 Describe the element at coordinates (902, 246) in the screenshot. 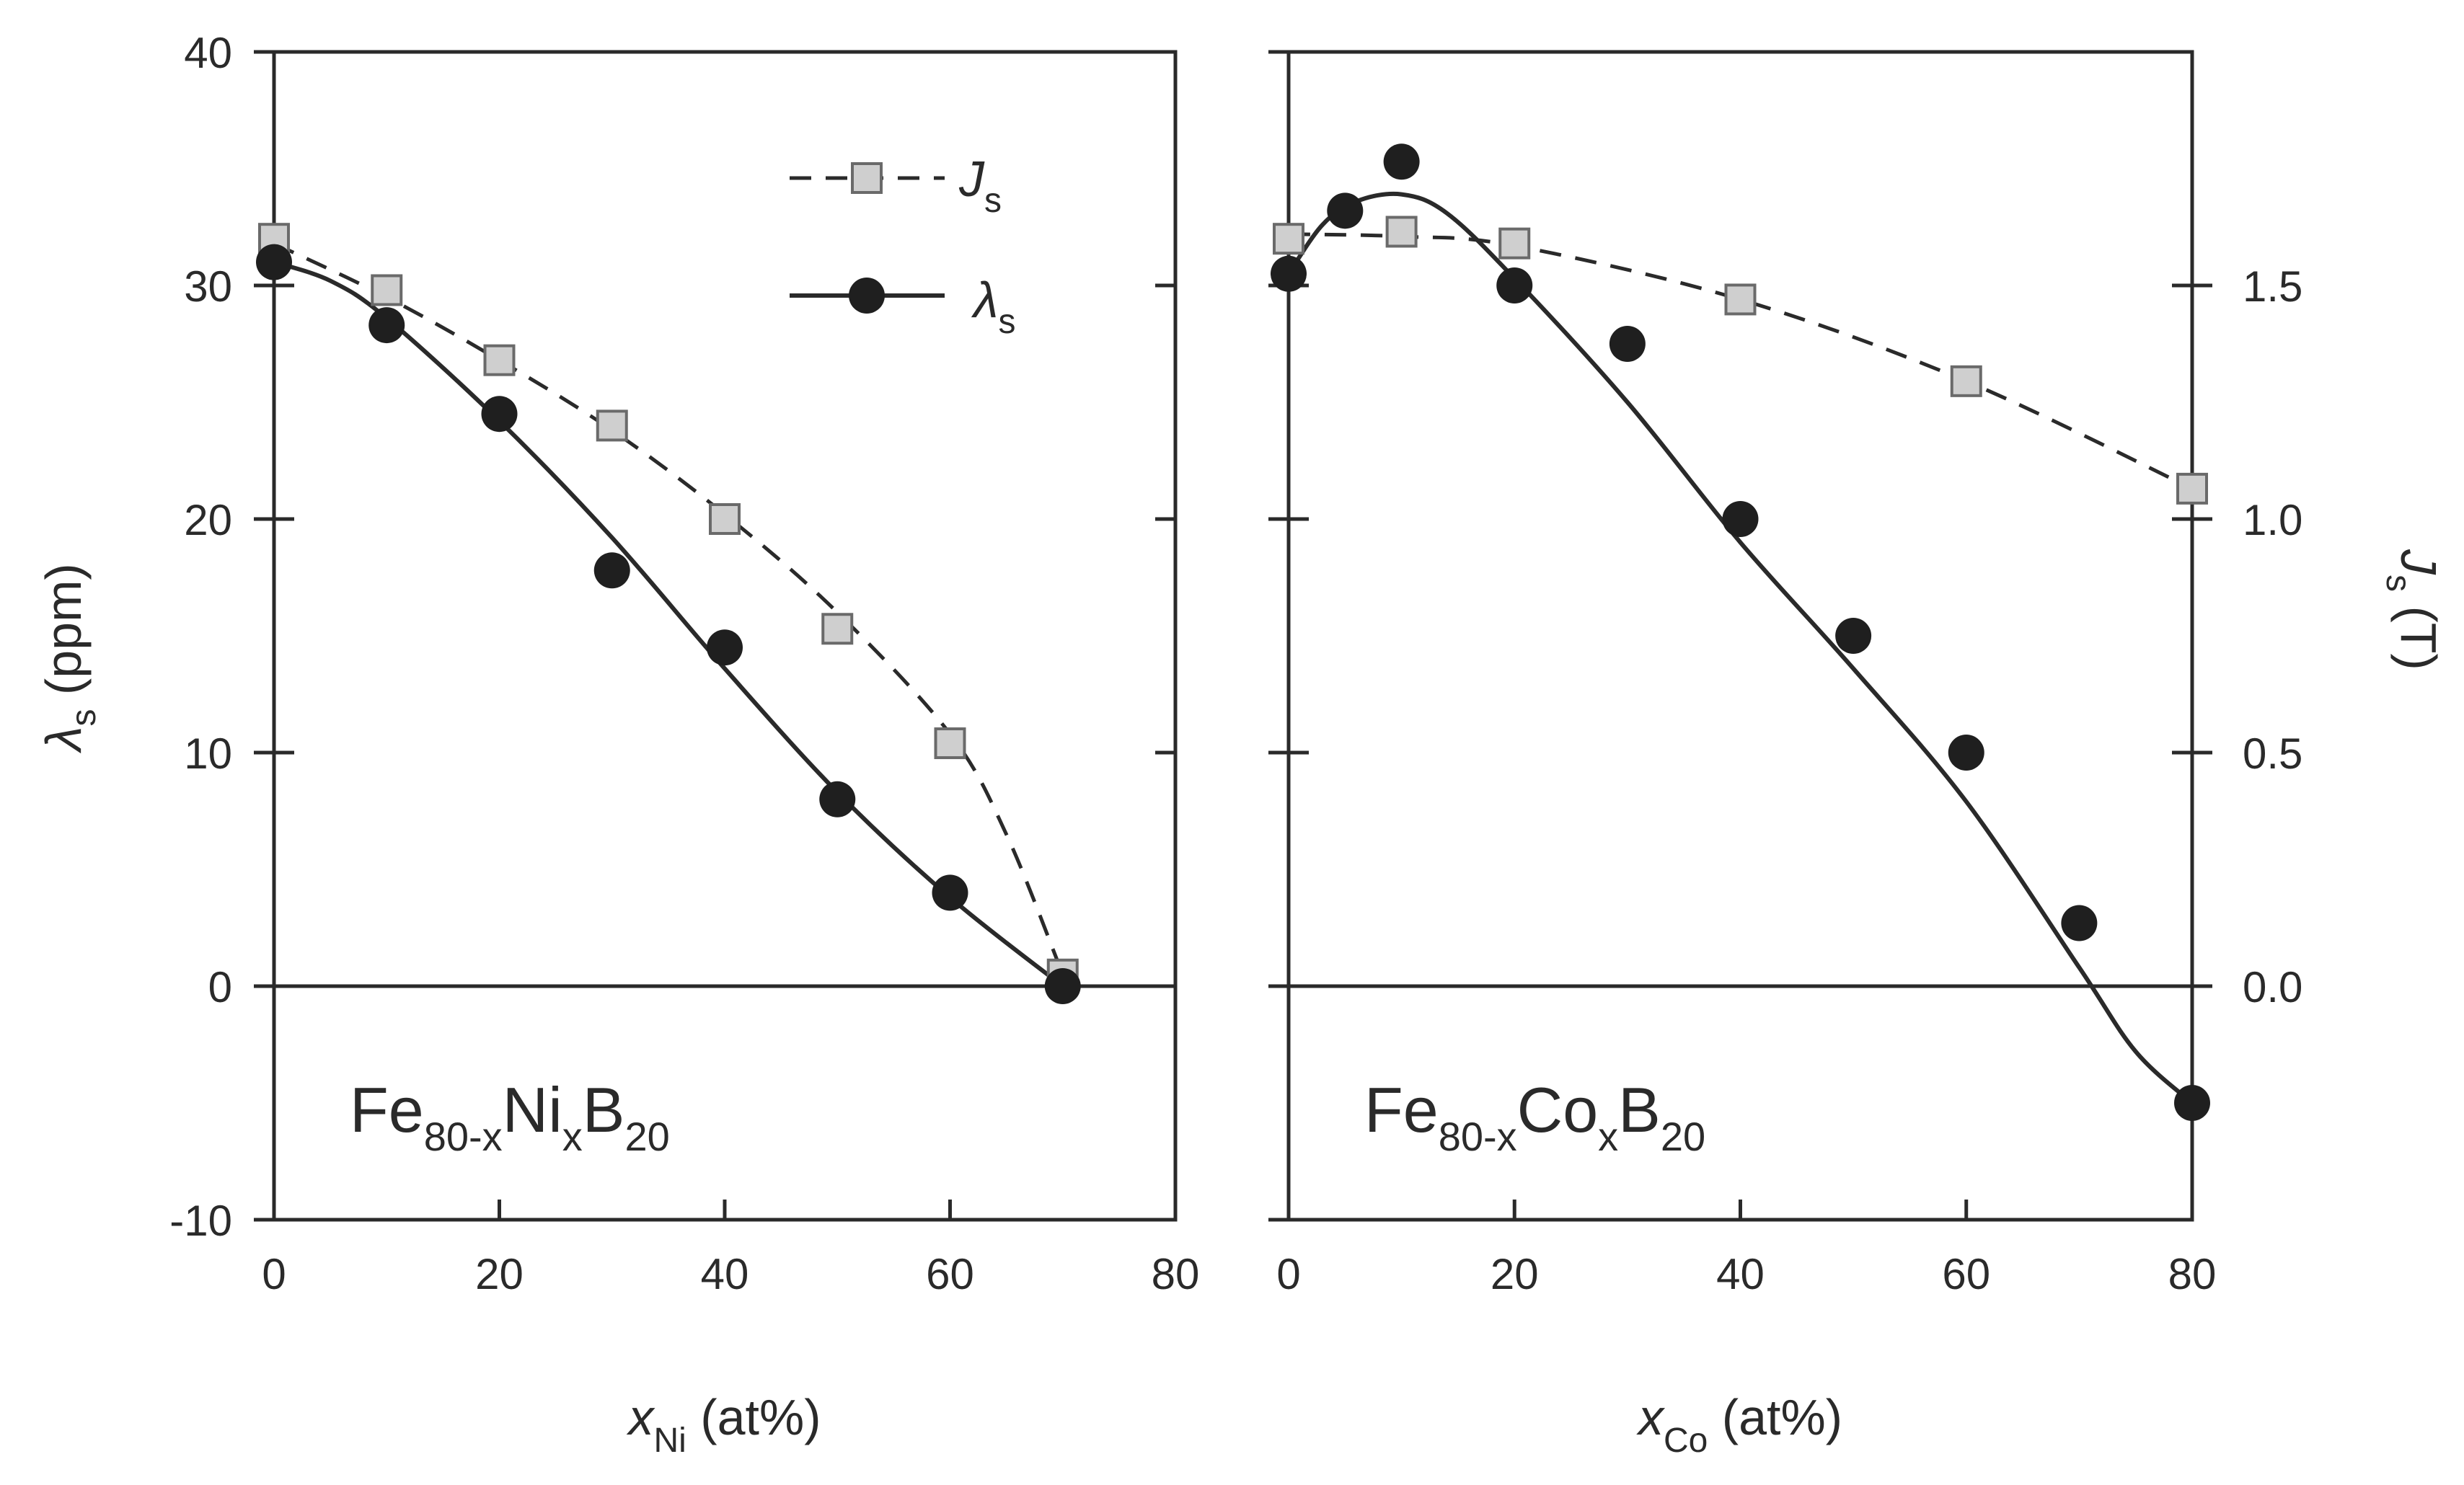

I see `legend: Js λs` at that location.